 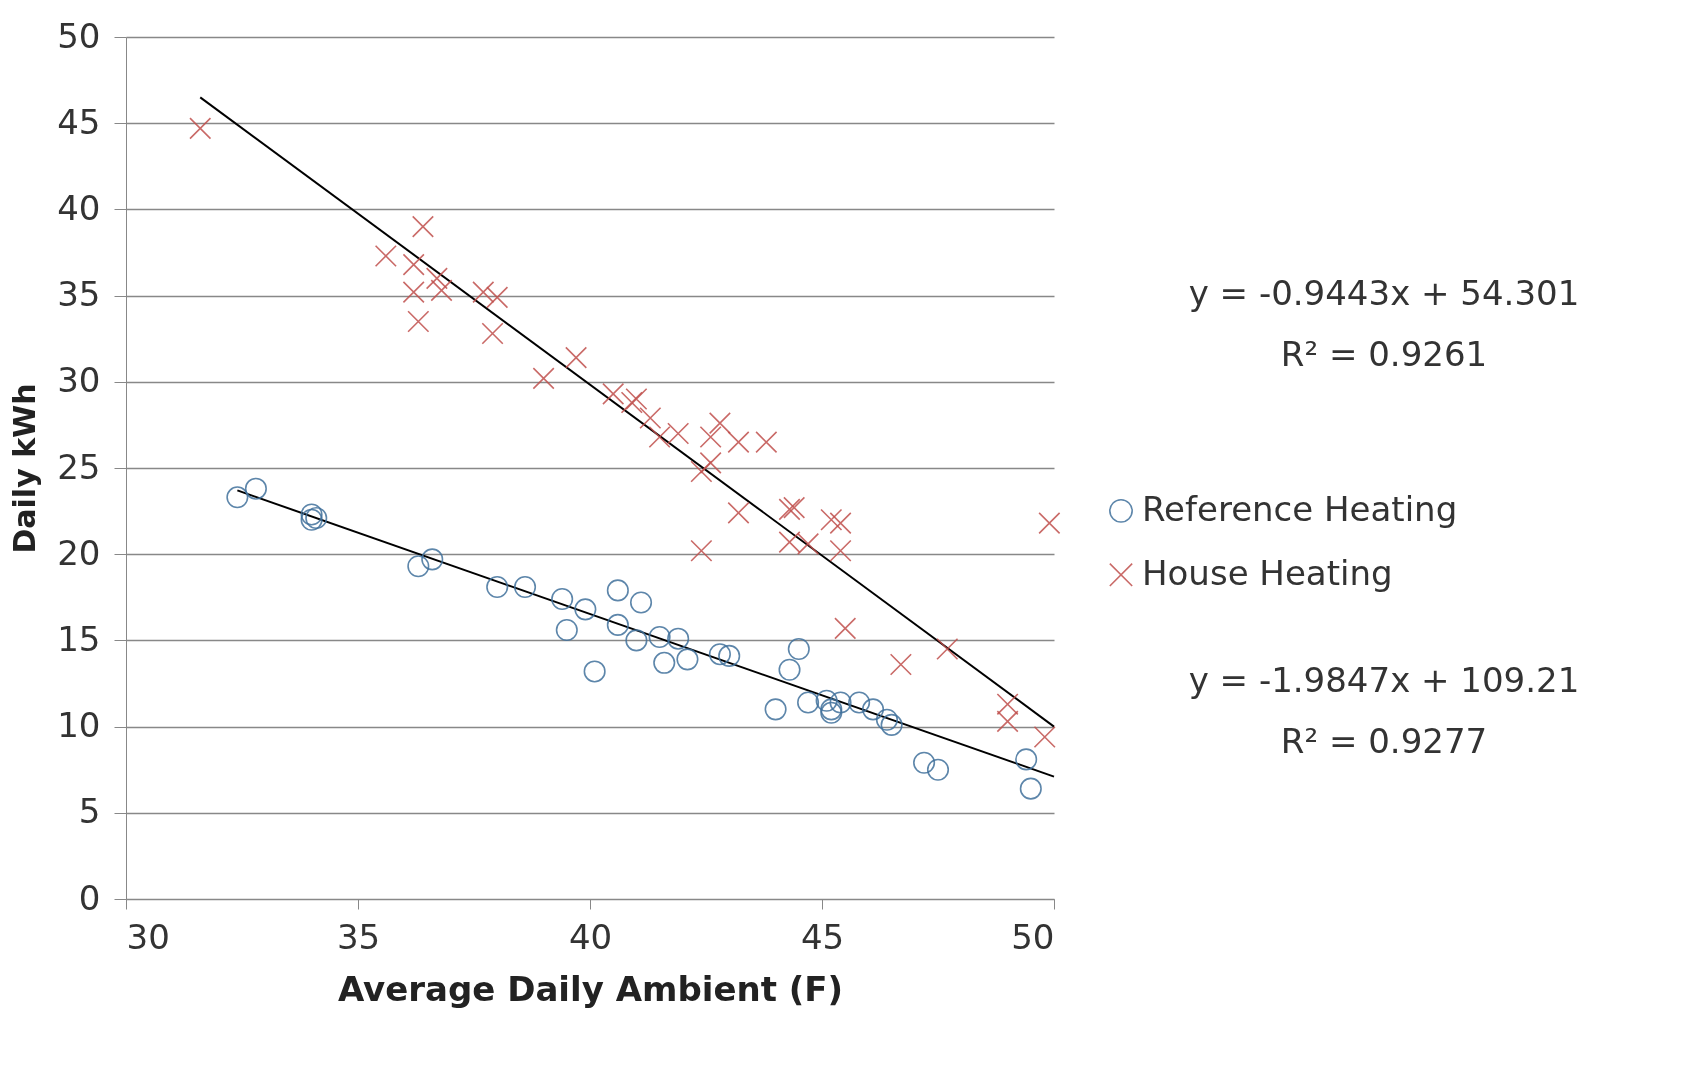 What do you see at coordinates (358, 936) in the screenshot?
I see `x-tick-label: 35` at bounding box center [358, 936].